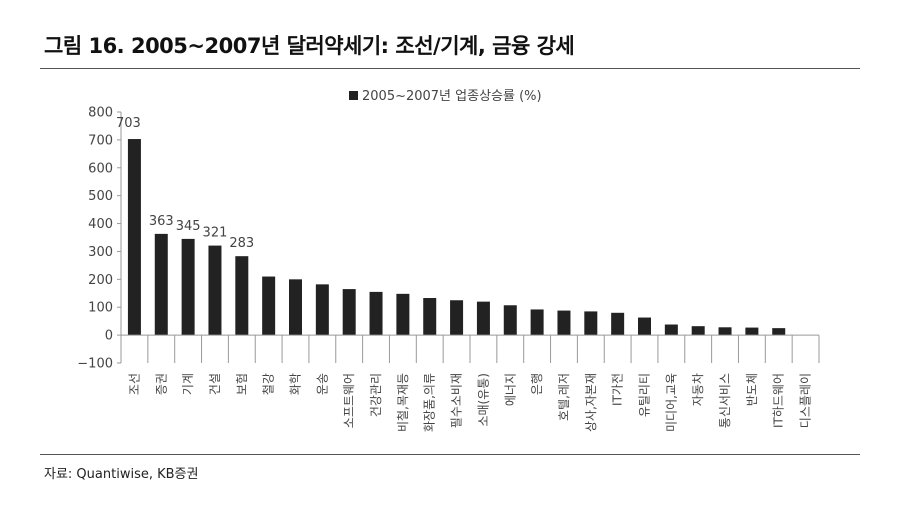 The image size is (900, 517). Describe the element at coordinates (752, 389) in the screenshot. I see `category-label: 반도체` at that location.